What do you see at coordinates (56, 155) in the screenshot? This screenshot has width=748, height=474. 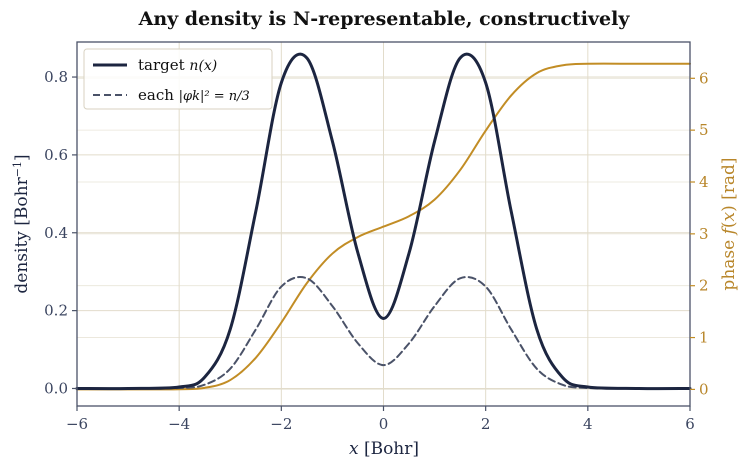 I see `y-tick-label-left: 0.6` at bounding box center [56, 155].